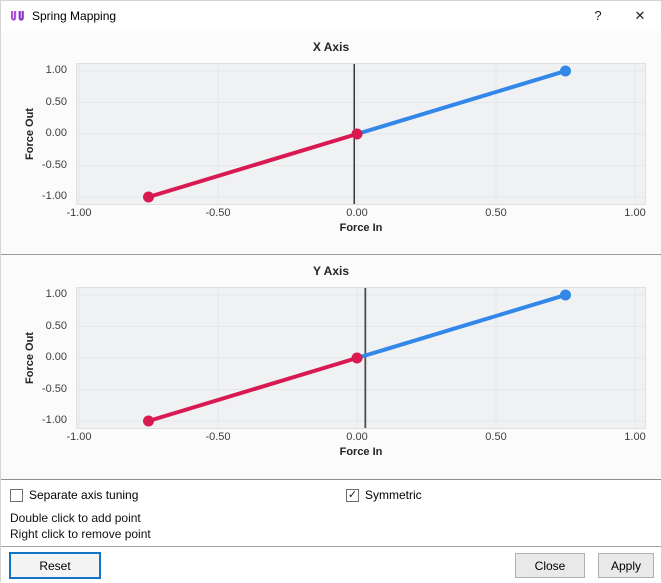 The height and width of the screenshot is (583, 662). Describe the element at coordinates (17, 15) in the screenshot. I see `app-icon` at that location.